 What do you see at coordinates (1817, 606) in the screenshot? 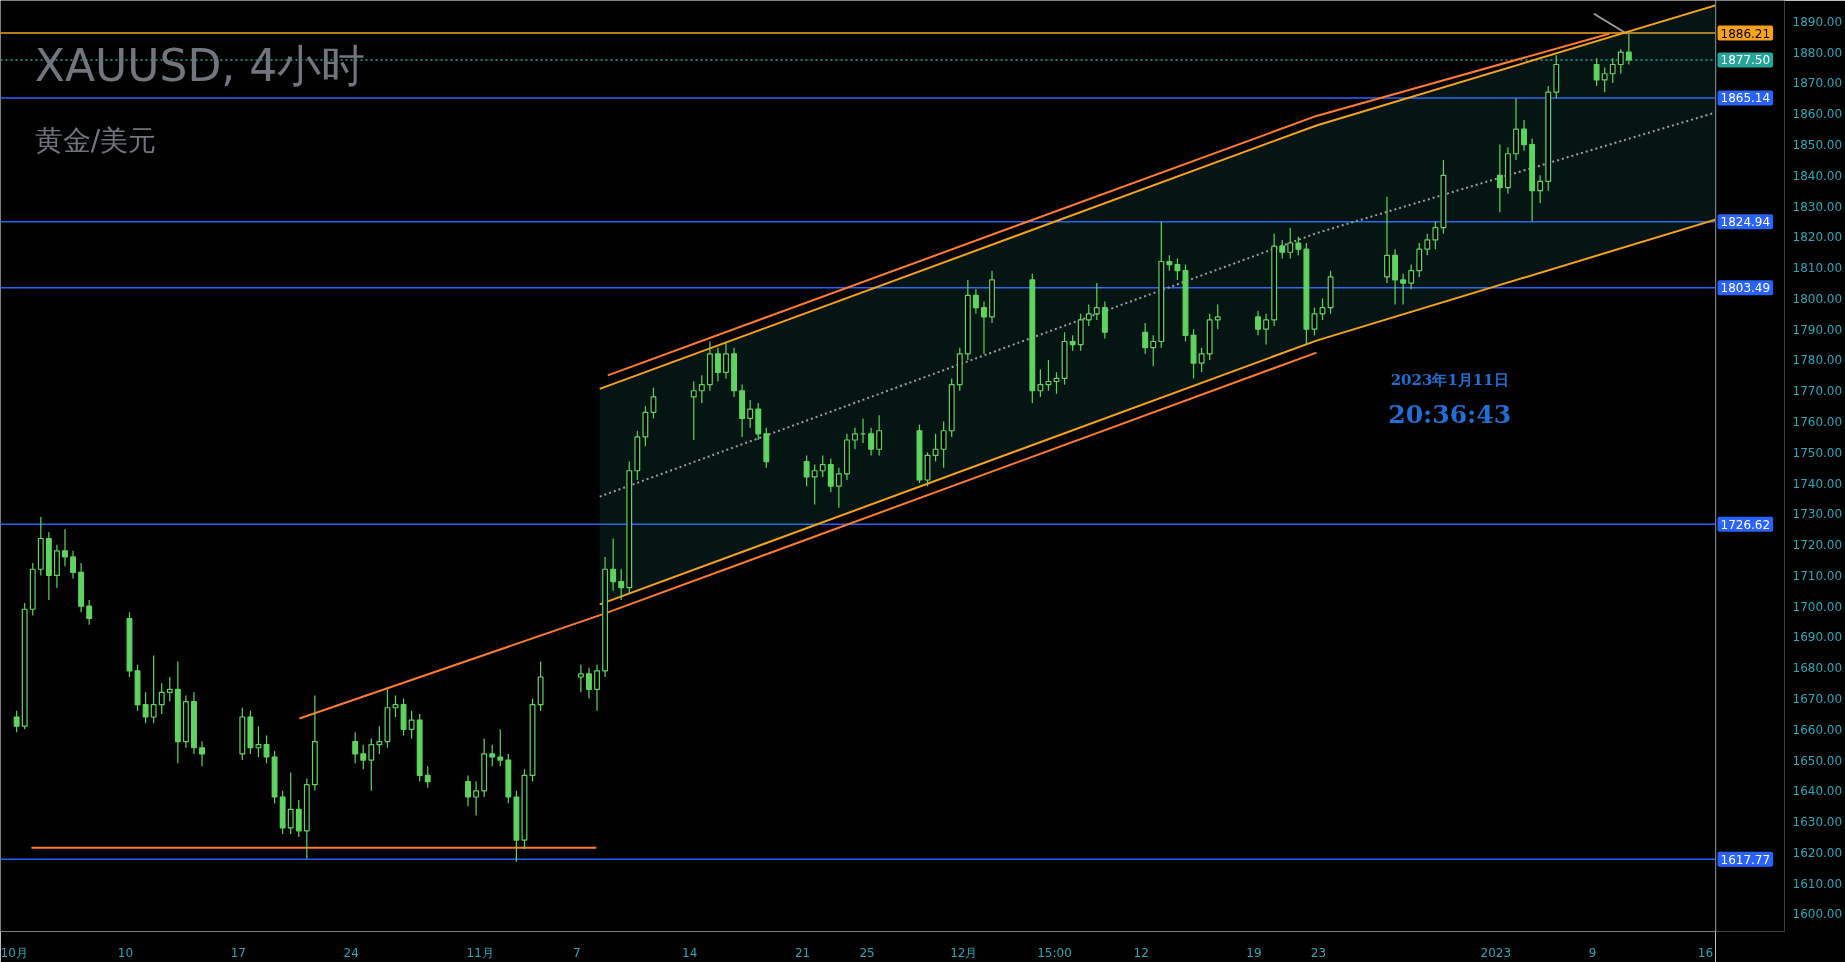
I see `y-tick-label: 1700.00` at bounding box center [1817, 606].